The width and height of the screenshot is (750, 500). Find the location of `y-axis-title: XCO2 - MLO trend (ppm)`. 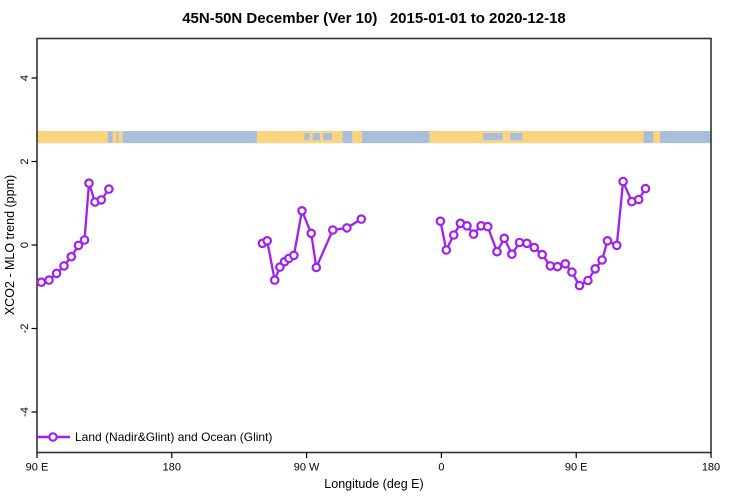

y-axis-title: XCO2 - MLO trend (ppm) is located at coordinates (10, 245).